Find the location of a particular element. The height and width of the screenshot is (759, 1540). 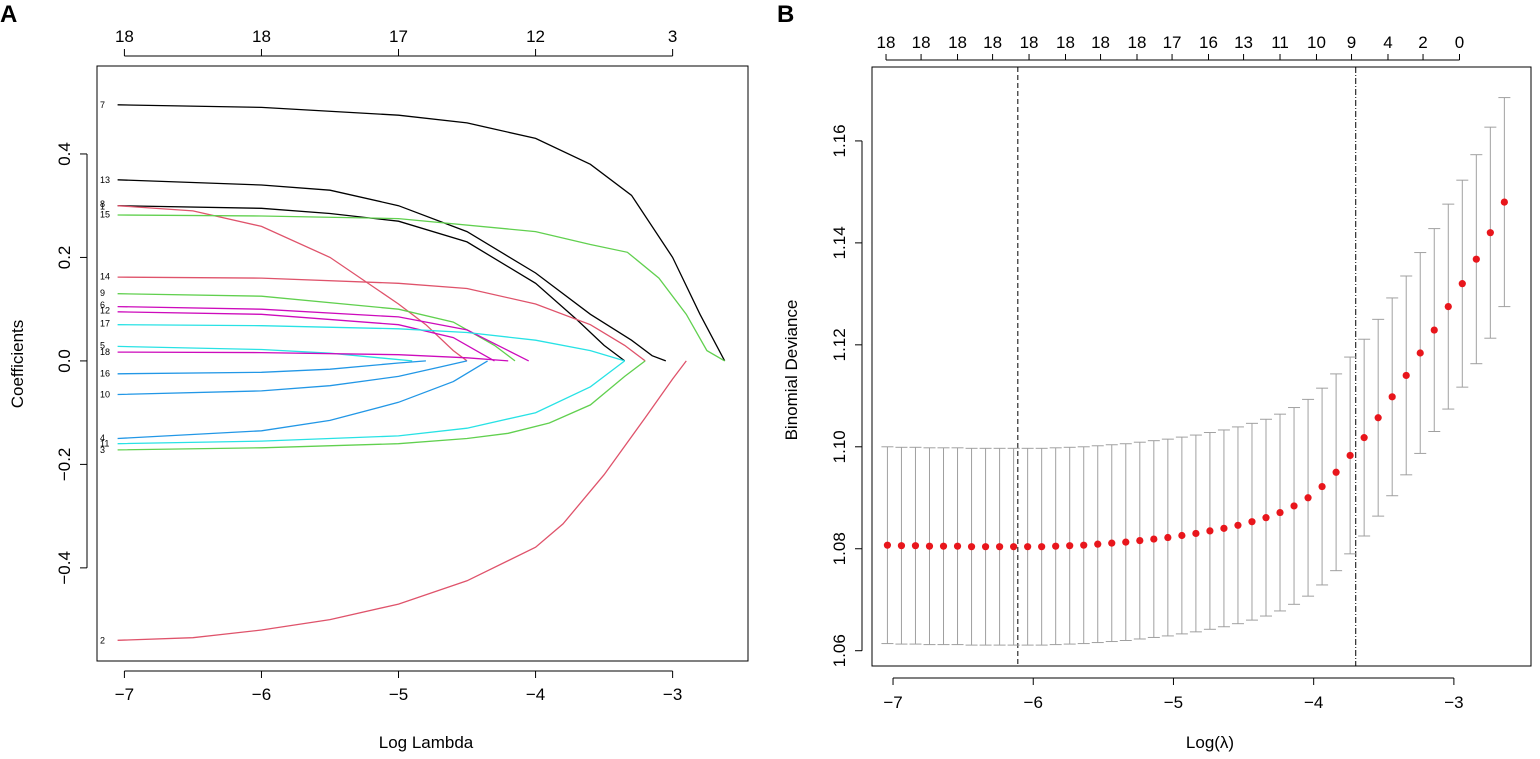

panel-b-x-label: Log(λ) is located at coordinates (1210, 742).